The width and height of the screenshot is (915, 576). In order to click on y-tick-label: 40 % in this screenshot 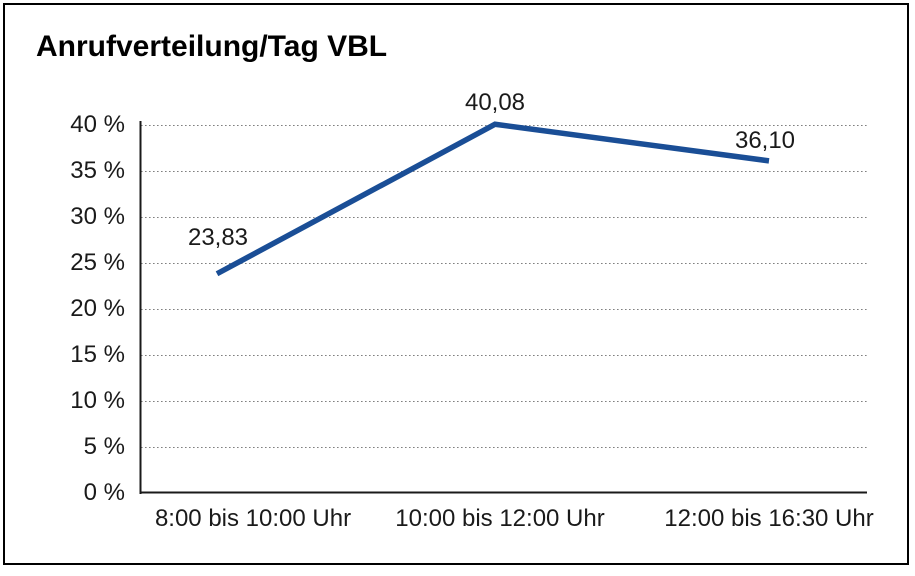, I will do `click(97, 124)`.